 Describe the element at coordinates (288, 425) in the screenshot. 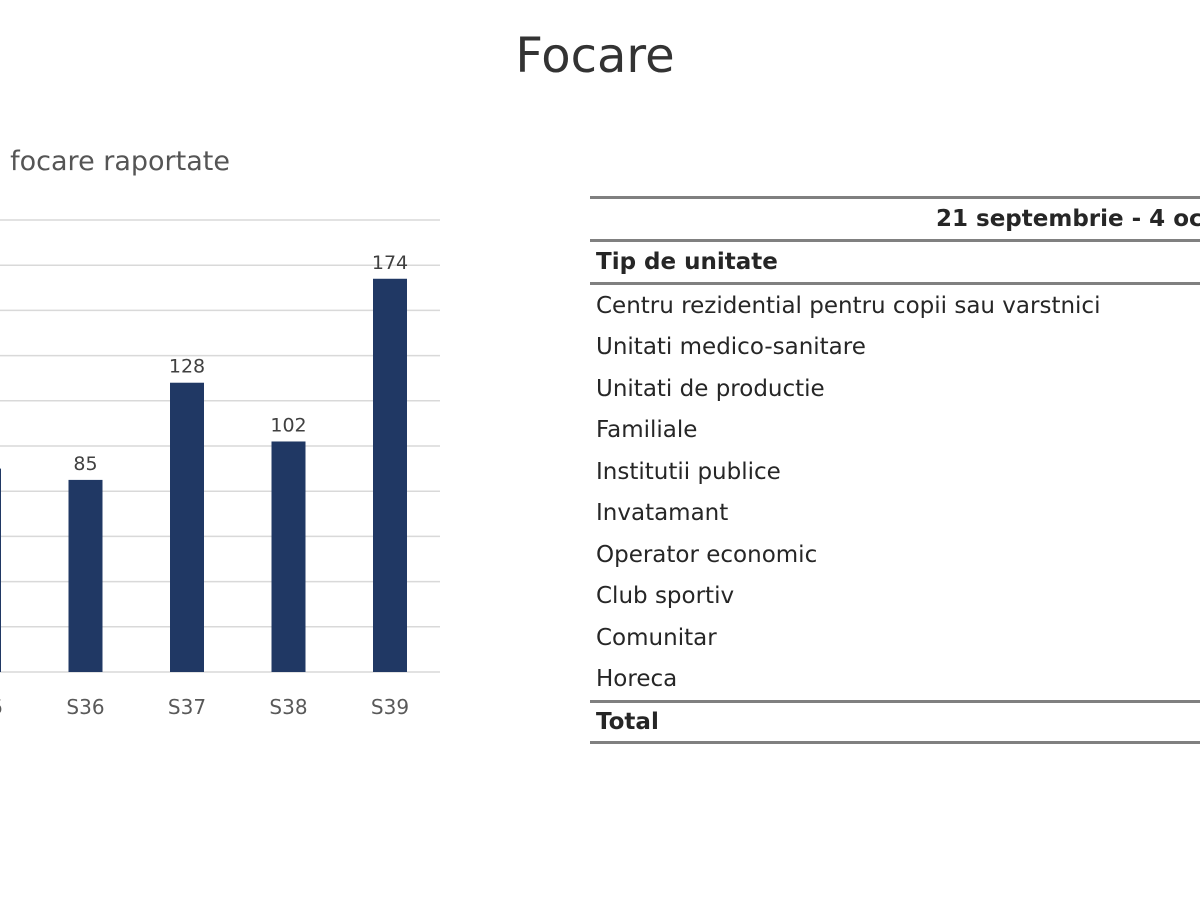

I see `data-label-s38: 102` at that location.